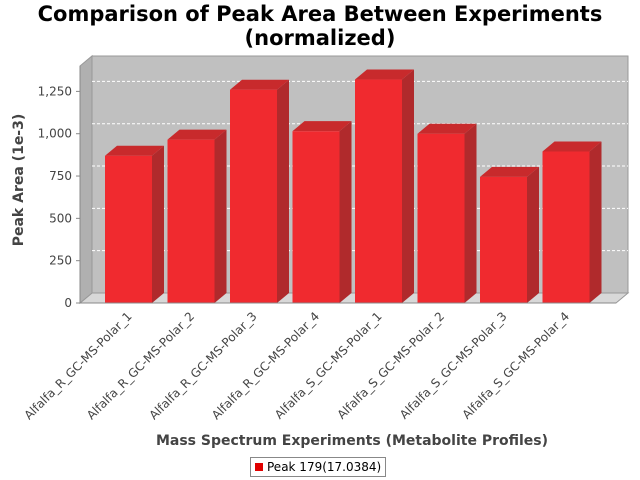 This screenshot has width=640, height=480. Describe the element at coordinates (453, 365) in the screenshot. I see `x-tick-label: Alfalfa_S_GC-MS-Polar_3` at that location.